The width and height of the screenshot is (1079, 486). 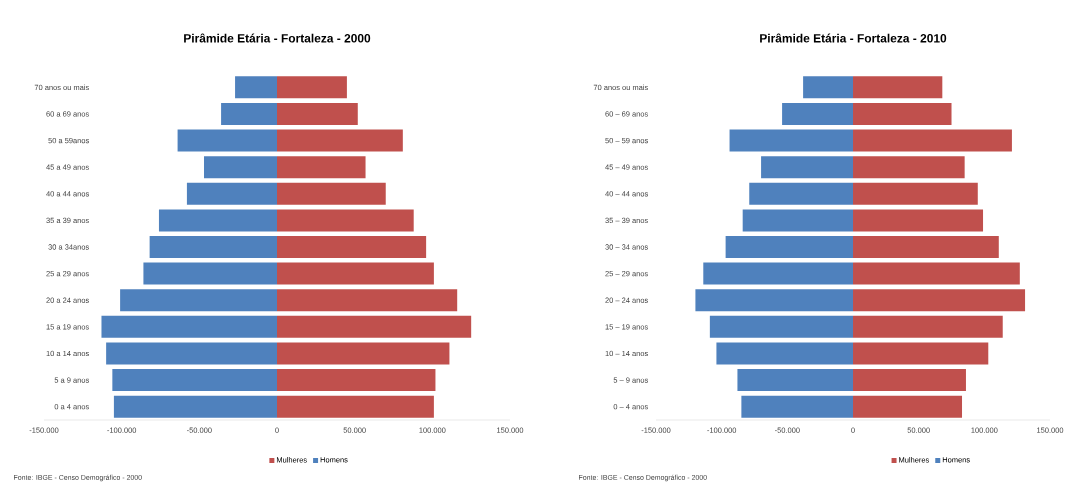 I want to click on chart-title: Pirâmide Etária - Fortaleza - 2000, so click(x=277, y=38).